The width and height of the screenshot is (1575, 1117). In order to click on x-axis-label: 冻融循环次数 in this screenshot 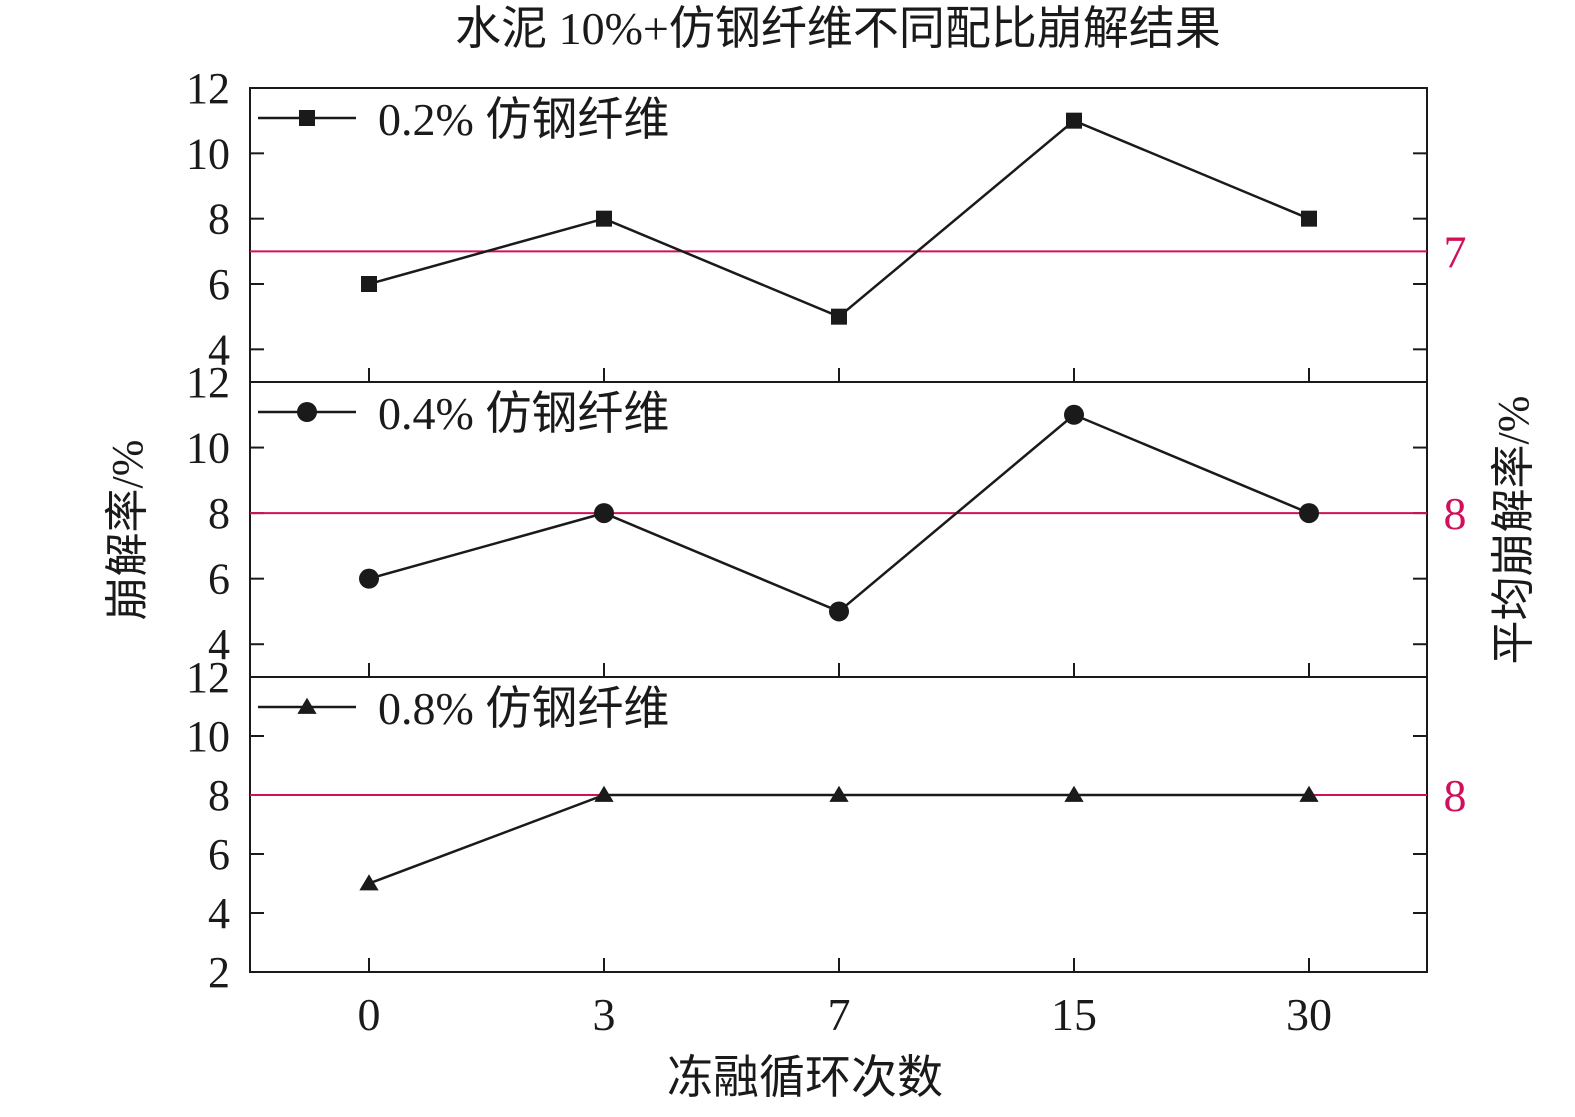, I will do `click(805, 1077)`.